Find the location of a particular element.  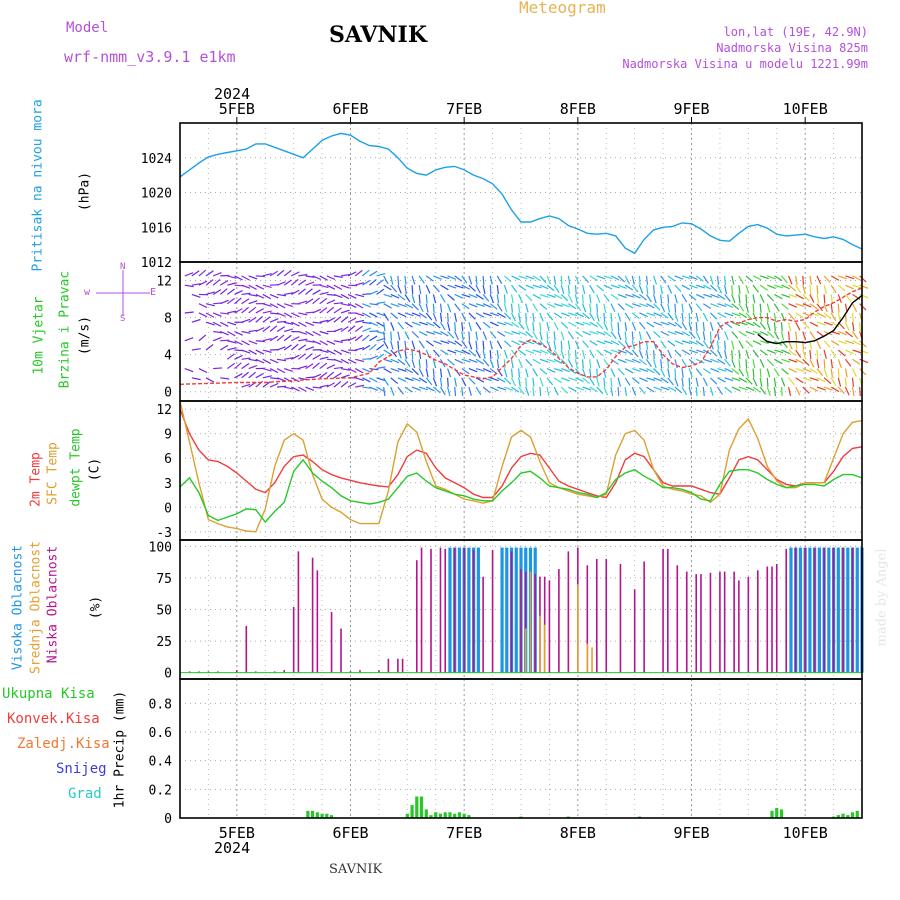

station-title: SAVNIK is located at coordinates (378, 35).